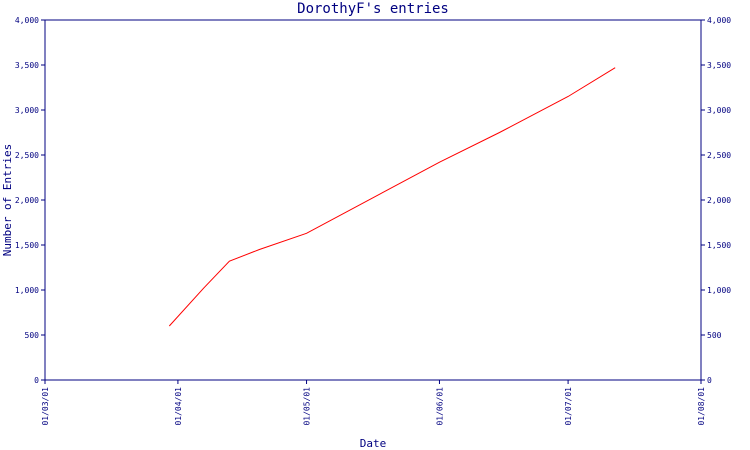 Image resolution: width=750 pixels, height=450 pixels. Describe the element at coordinates (373, 443) in the screenshot. I see `x-axis-label: Date` at that location.